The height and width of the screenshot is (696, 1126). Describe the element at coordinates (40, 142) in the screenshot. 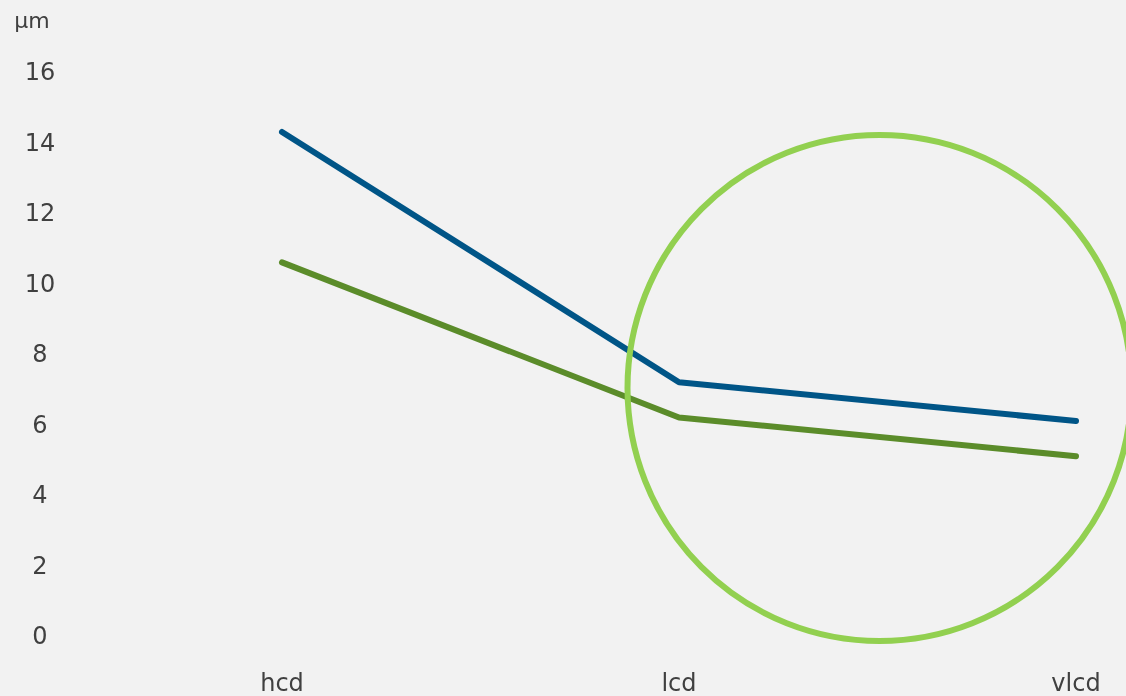

I see `y-tick-label: 14` at that location.